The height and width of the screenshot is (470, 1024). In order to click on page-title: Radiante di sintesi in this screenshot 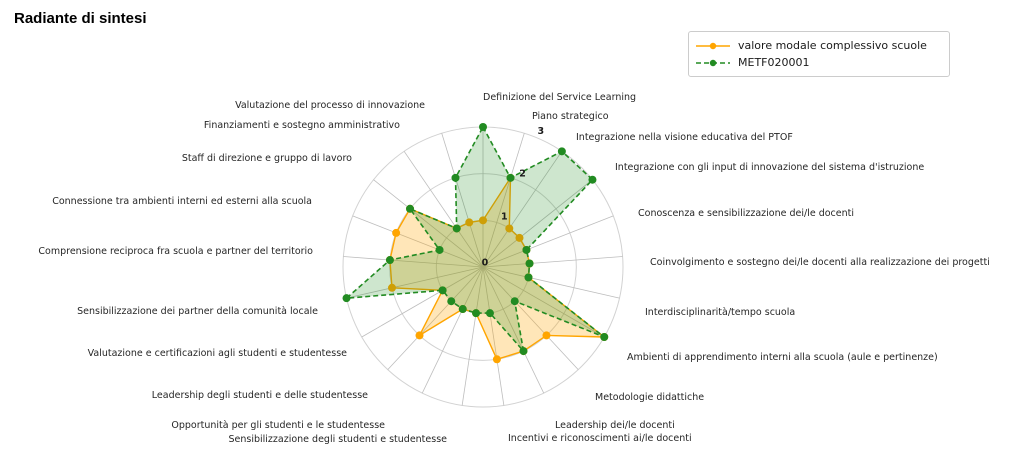, I will do `click(80, 18)`.